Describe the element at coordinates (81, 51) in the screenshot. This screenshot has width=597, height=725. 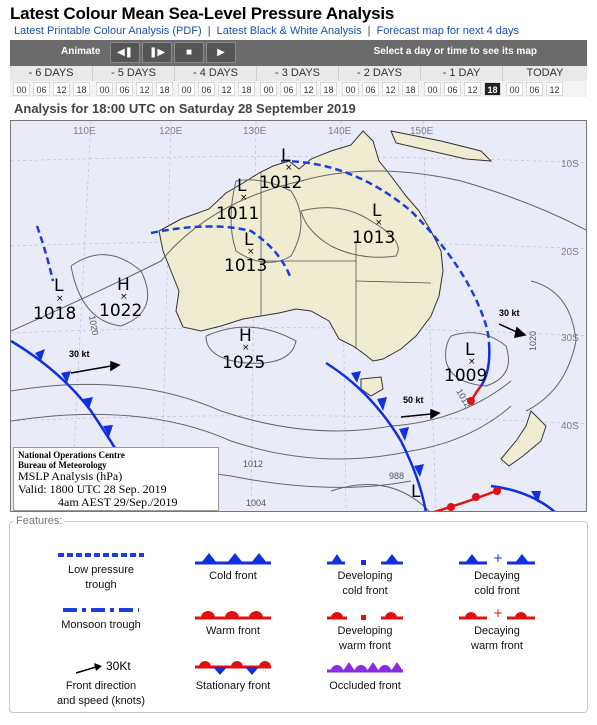
I see `animate-label: Animate` at that location.